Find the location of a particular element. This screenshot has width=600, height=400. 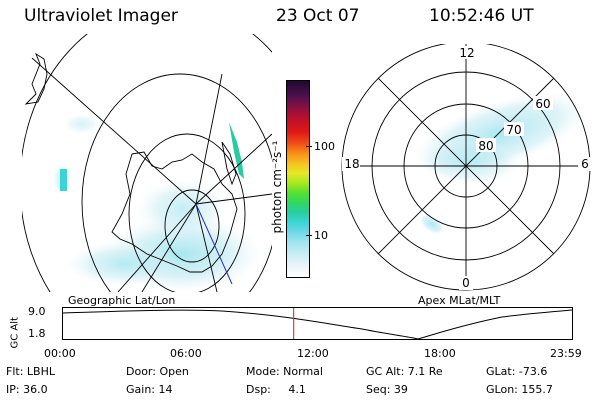

polar-emission is located at coordinates (500, 163).